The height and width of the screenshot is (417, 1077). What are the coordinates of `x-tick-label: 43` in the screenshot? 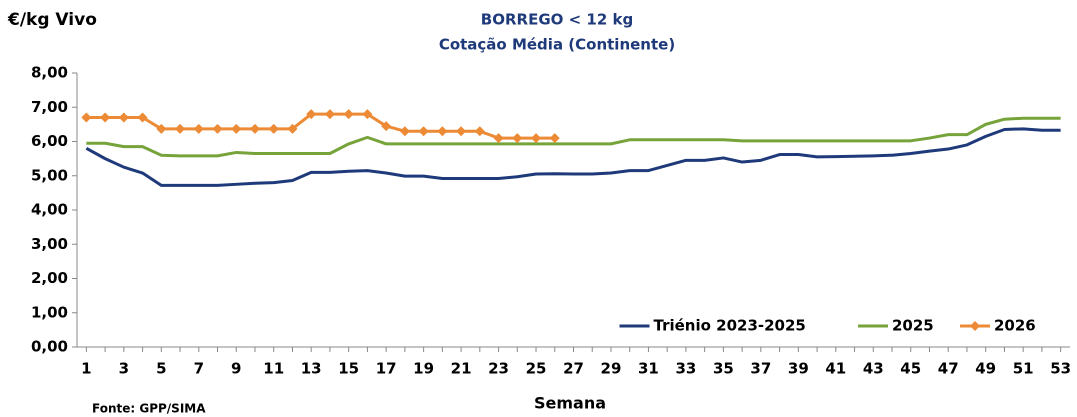 It's located at (873, 369).